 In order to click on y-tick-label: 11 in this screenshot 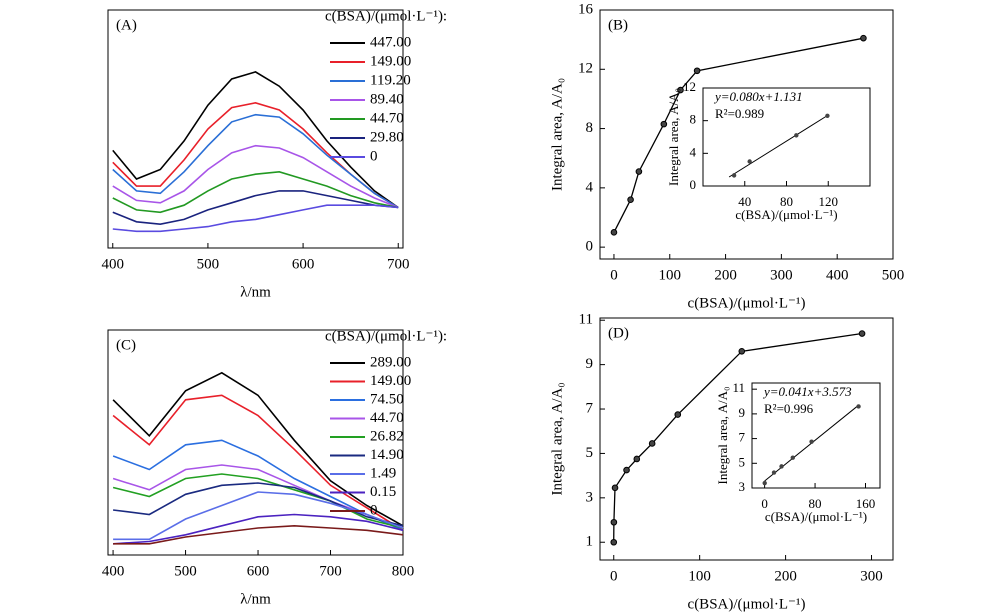, I will do `click(586, 320)`.